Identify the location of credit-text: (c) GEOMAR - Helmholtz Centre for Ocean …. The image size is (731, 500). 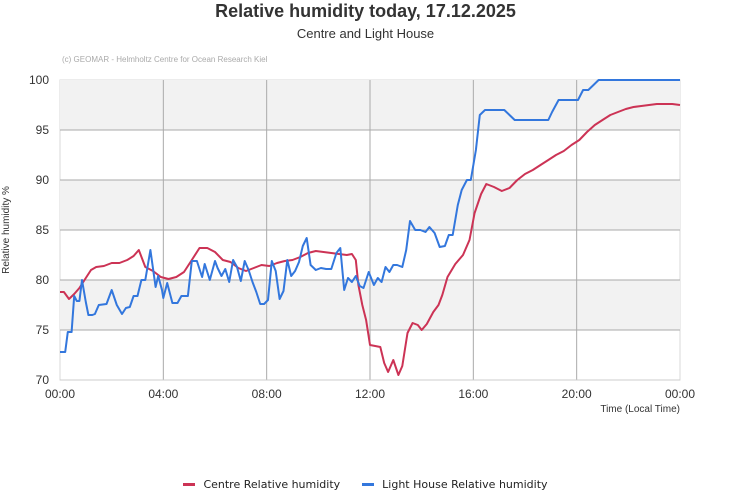
(165, 59).